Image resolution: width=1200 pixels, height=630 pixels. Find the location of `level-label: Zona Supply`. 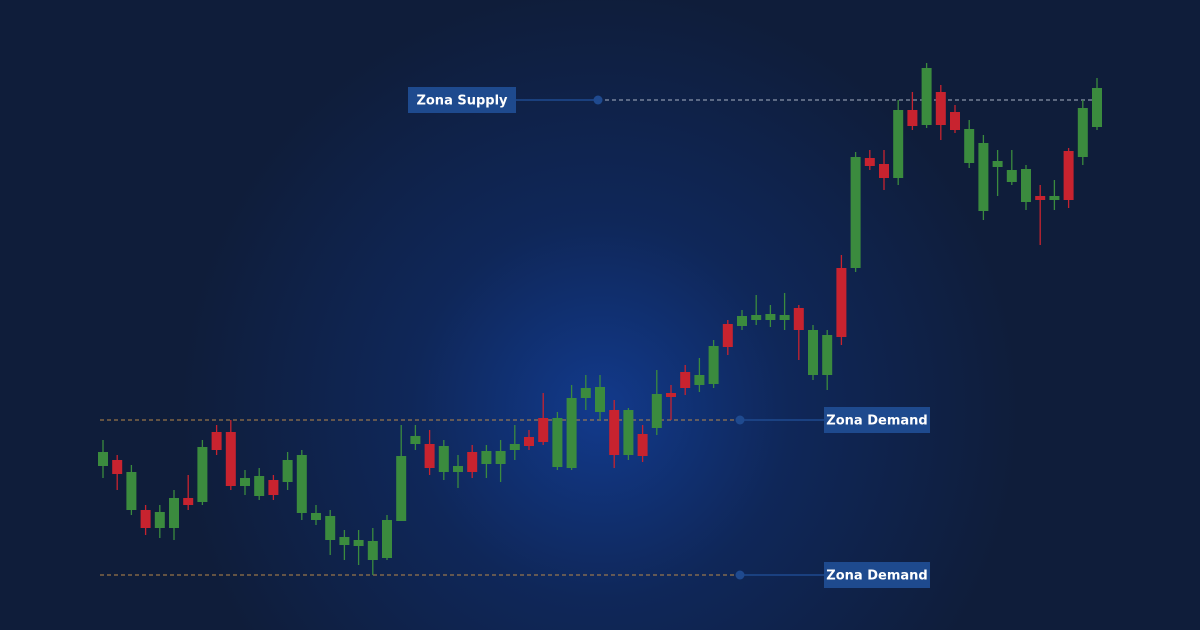

level-label: Zona Supply is located at coordinates (462, 101).